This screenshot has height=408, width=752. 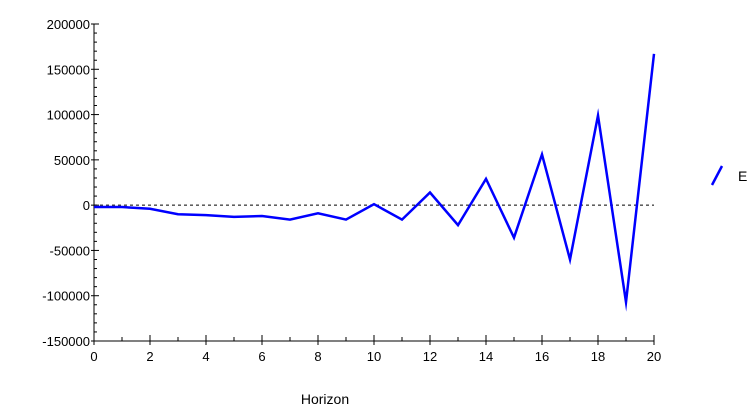 I want to click on x-tick-label: 4, so click(x=205, y=356).